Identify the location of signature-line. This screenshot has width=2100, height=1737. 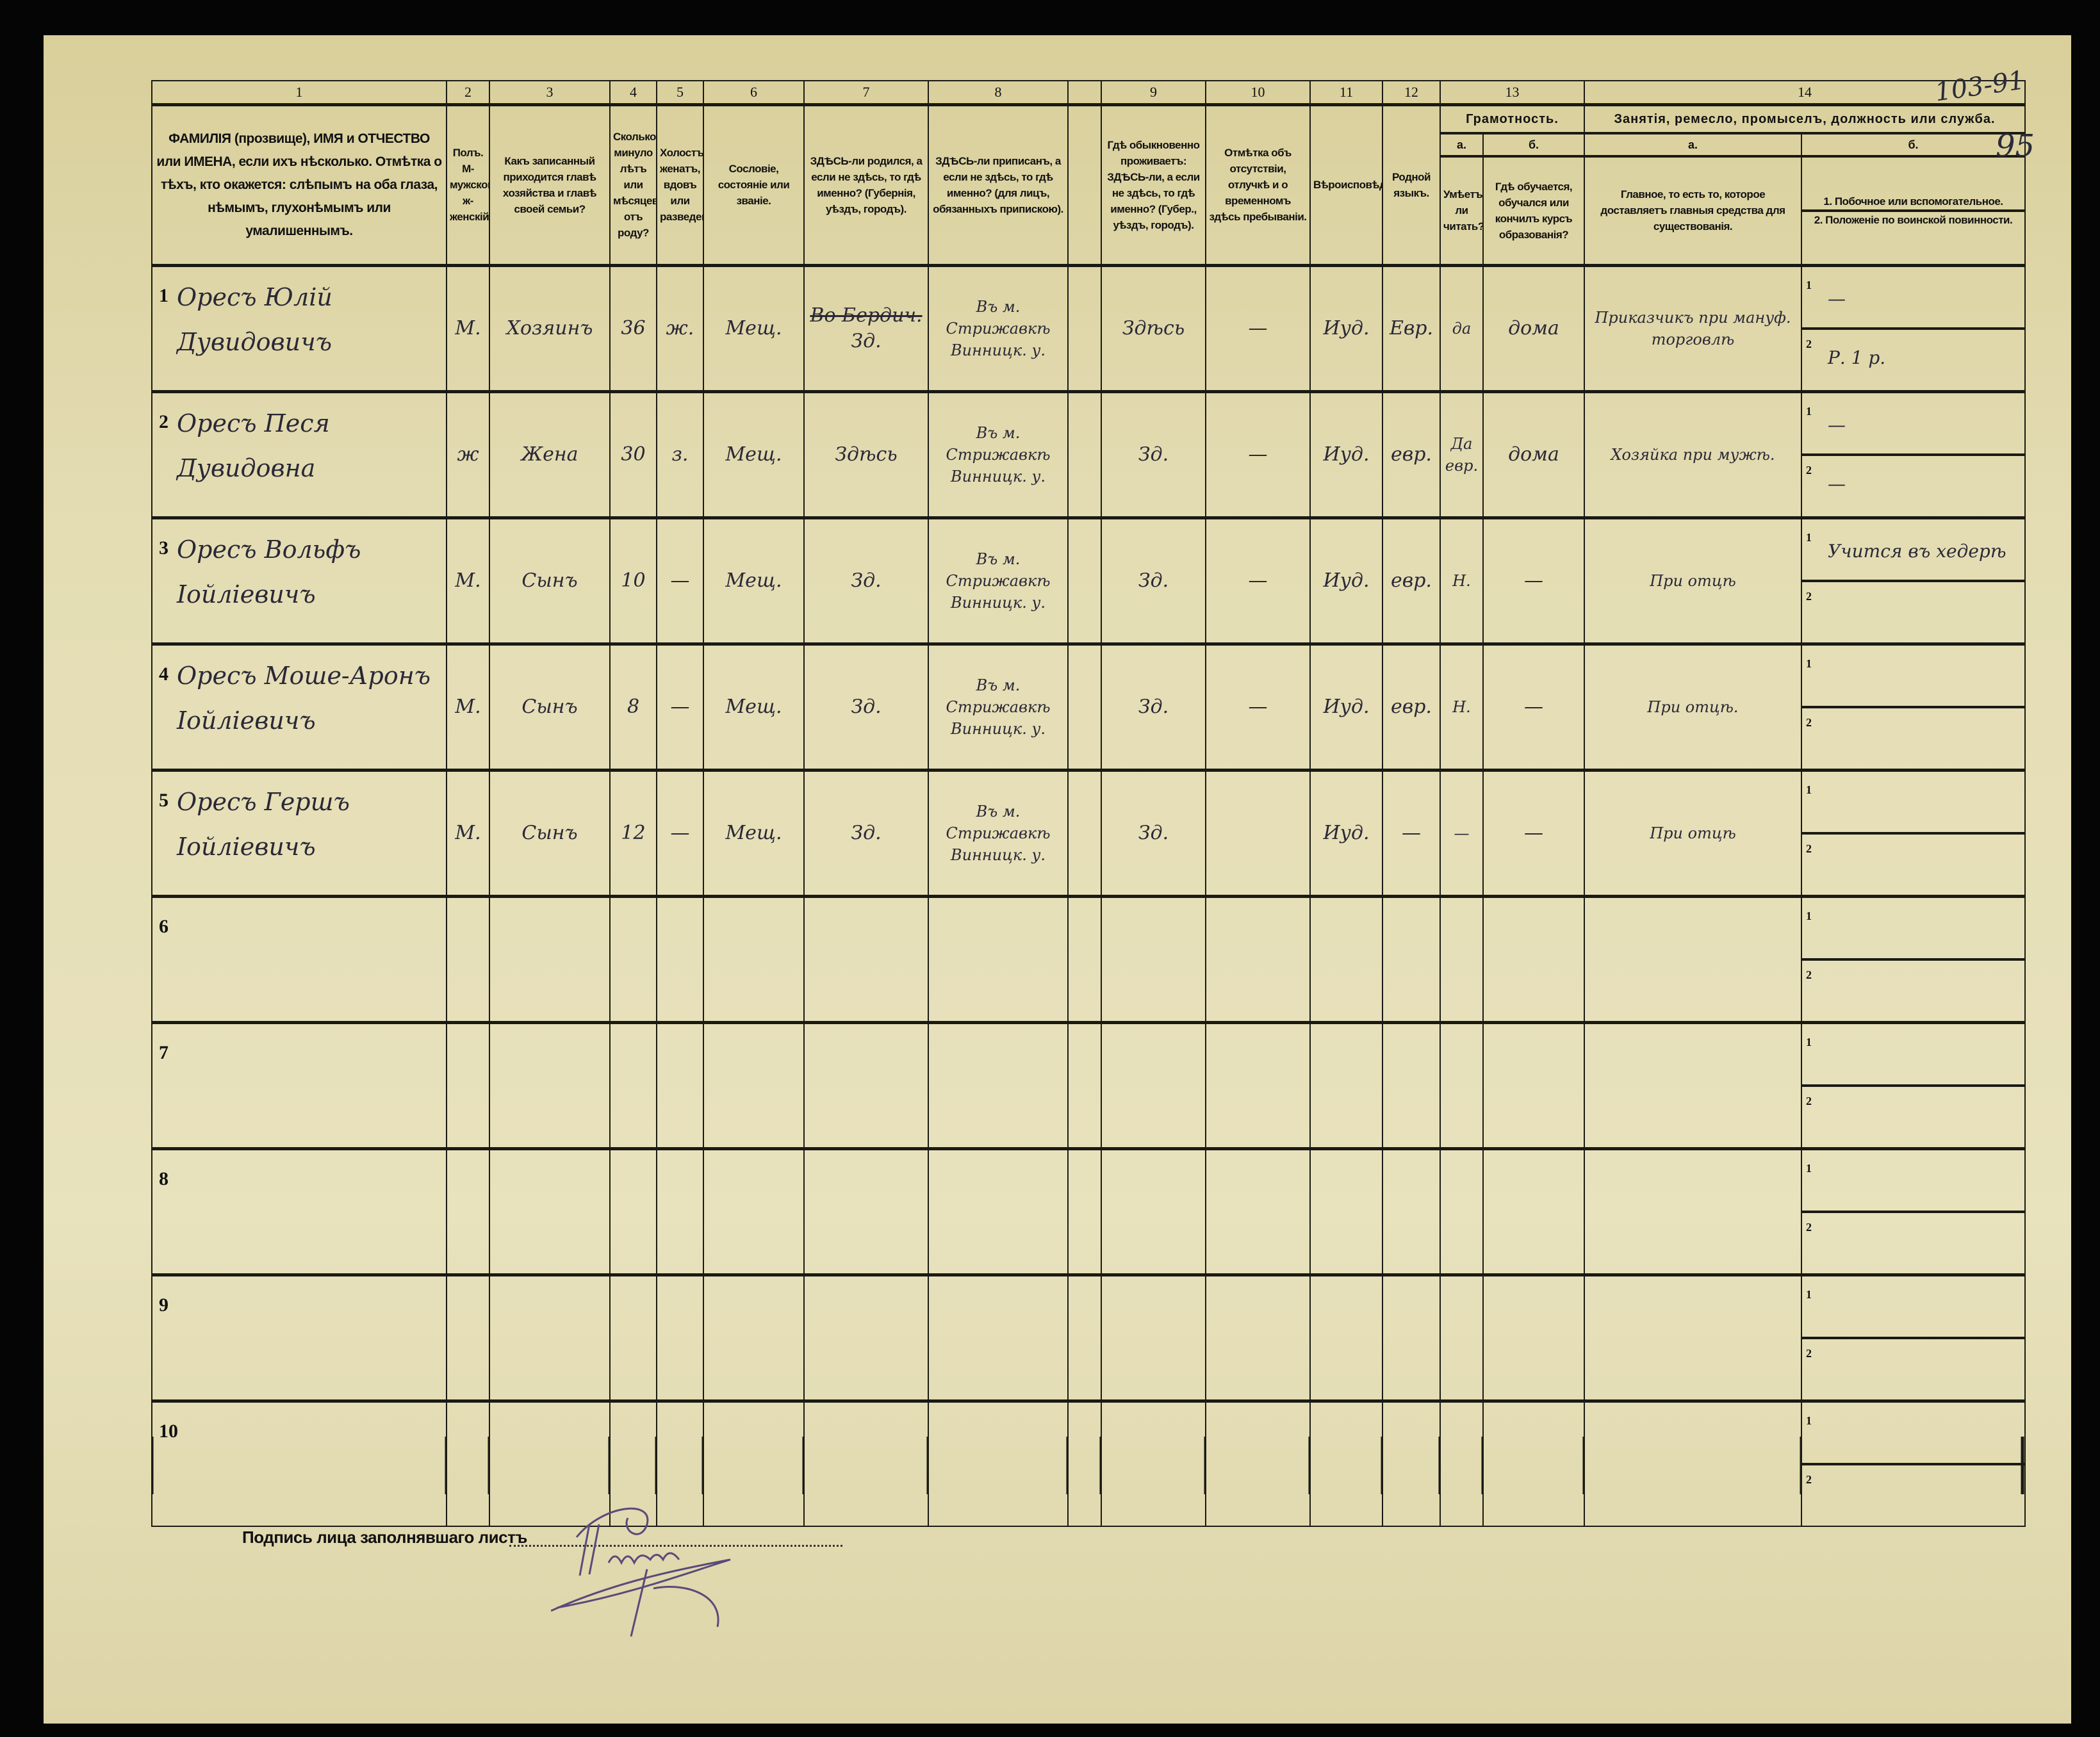
(675, 1546).